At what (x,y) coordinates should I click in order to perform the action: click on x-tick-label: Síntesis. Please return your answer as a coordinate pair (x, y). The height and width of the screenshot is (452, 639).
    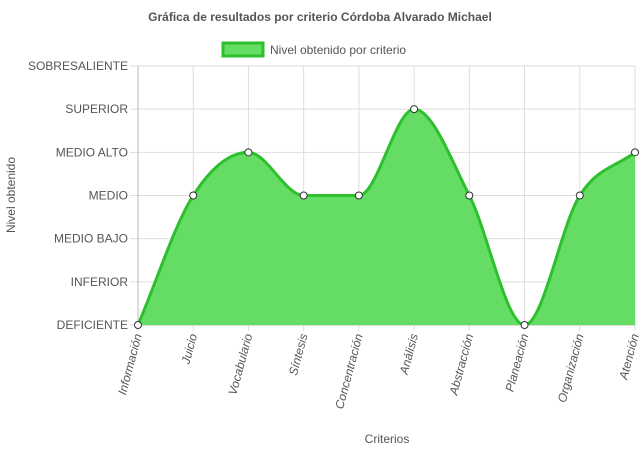
    Looking at the image, I should click on (298, 354).